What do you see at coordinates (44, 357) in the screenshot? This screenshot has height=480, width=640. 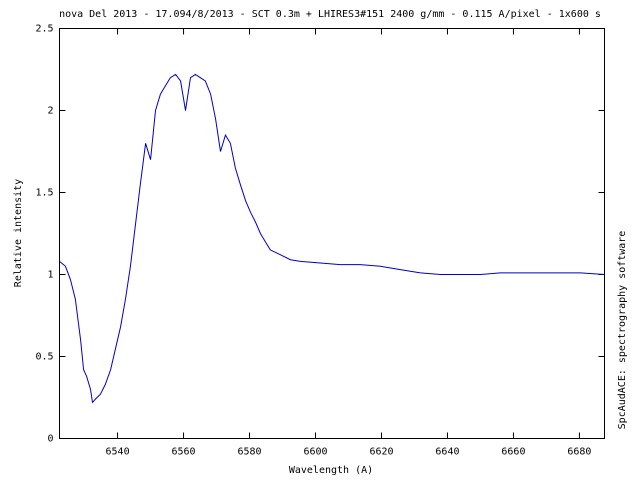 I see `y-tick-label: 0.5` at bounding box center [44, 357].